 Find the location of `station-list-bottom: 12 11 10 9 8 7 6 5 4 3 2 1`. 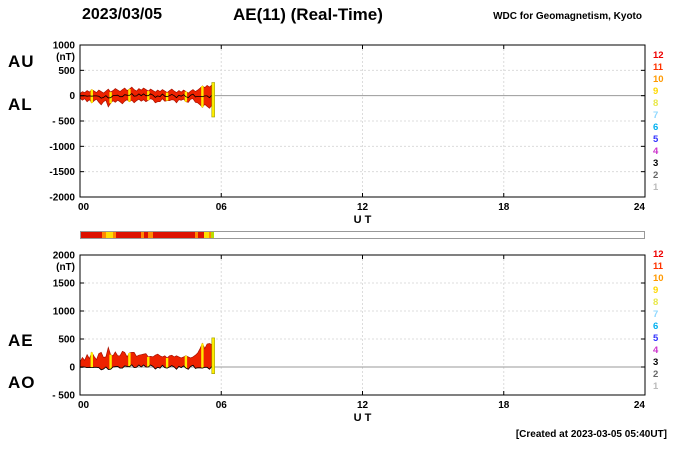

station-list-bottom: 12 11 10 9 8 7 6 5 4 3 2 1 is located at coordinates (664, 321).